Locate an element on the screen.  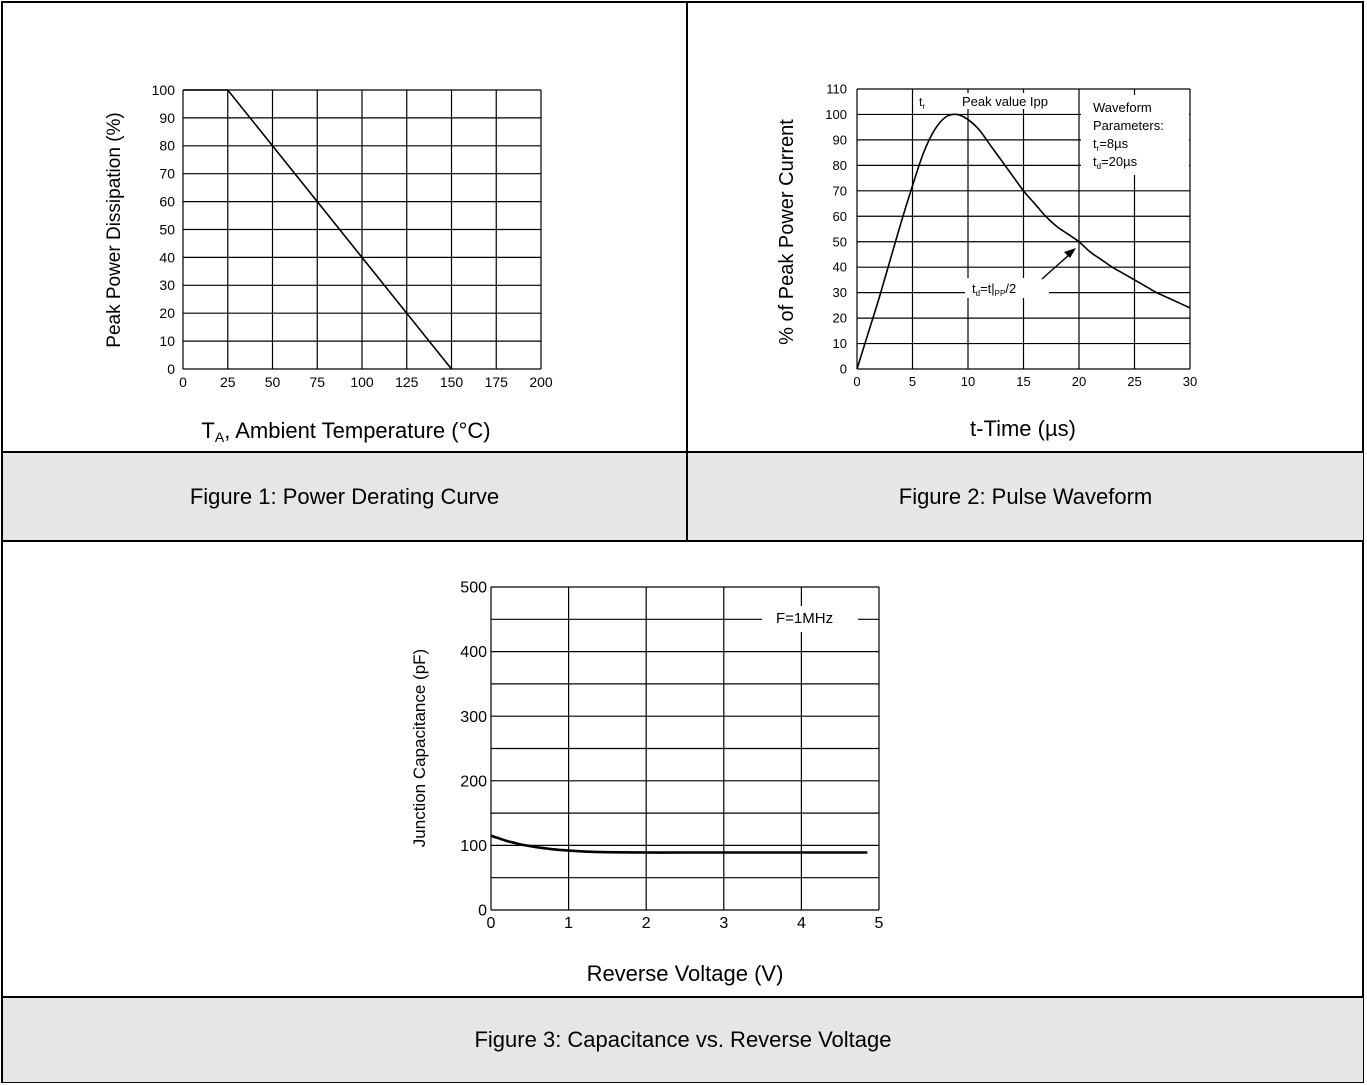
c1-y-tick-label: 30 is located at coordinates (167, 285).